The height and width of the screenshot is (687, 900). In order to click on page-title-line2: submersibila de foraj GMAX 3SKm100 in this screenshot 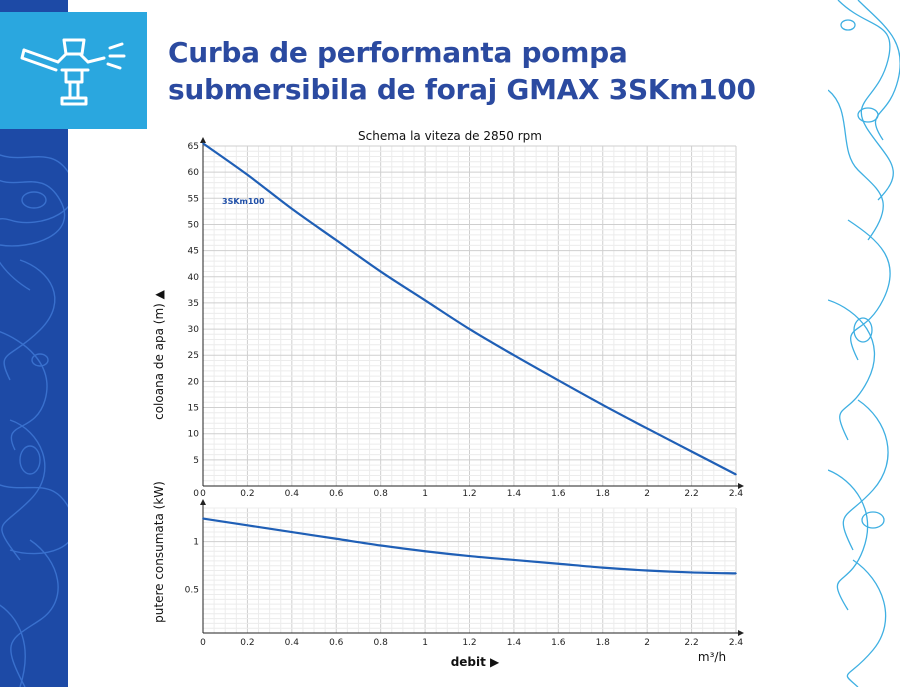, I will do `click(462, 89)`.